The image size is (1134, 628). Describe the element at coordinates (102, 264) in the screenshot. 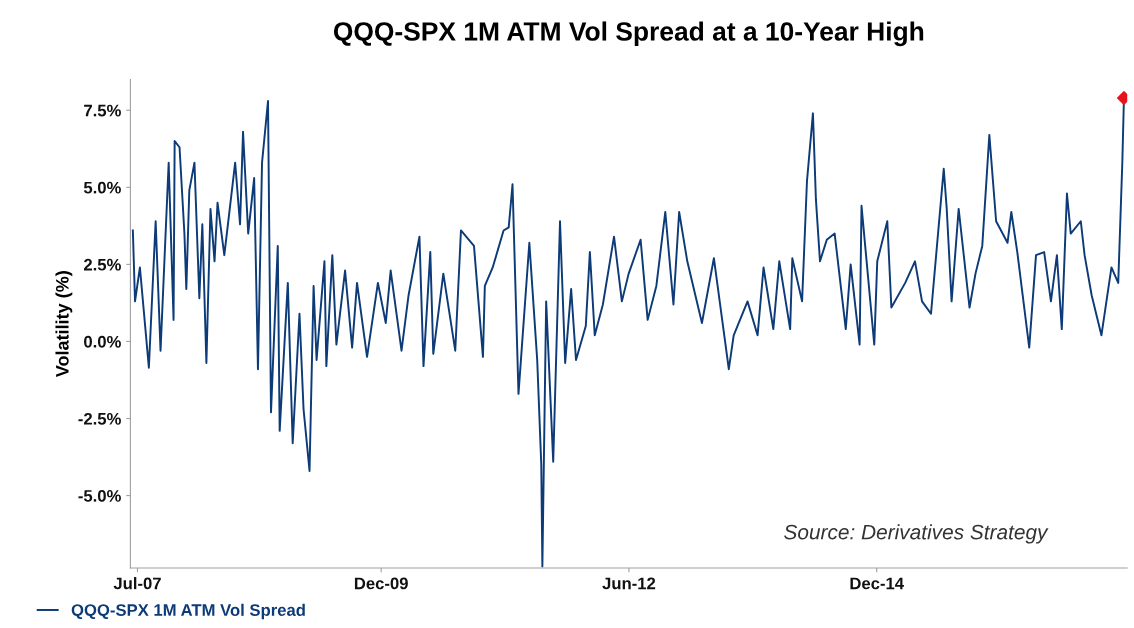

I see `y-tick-label: 2.5%` at that location.